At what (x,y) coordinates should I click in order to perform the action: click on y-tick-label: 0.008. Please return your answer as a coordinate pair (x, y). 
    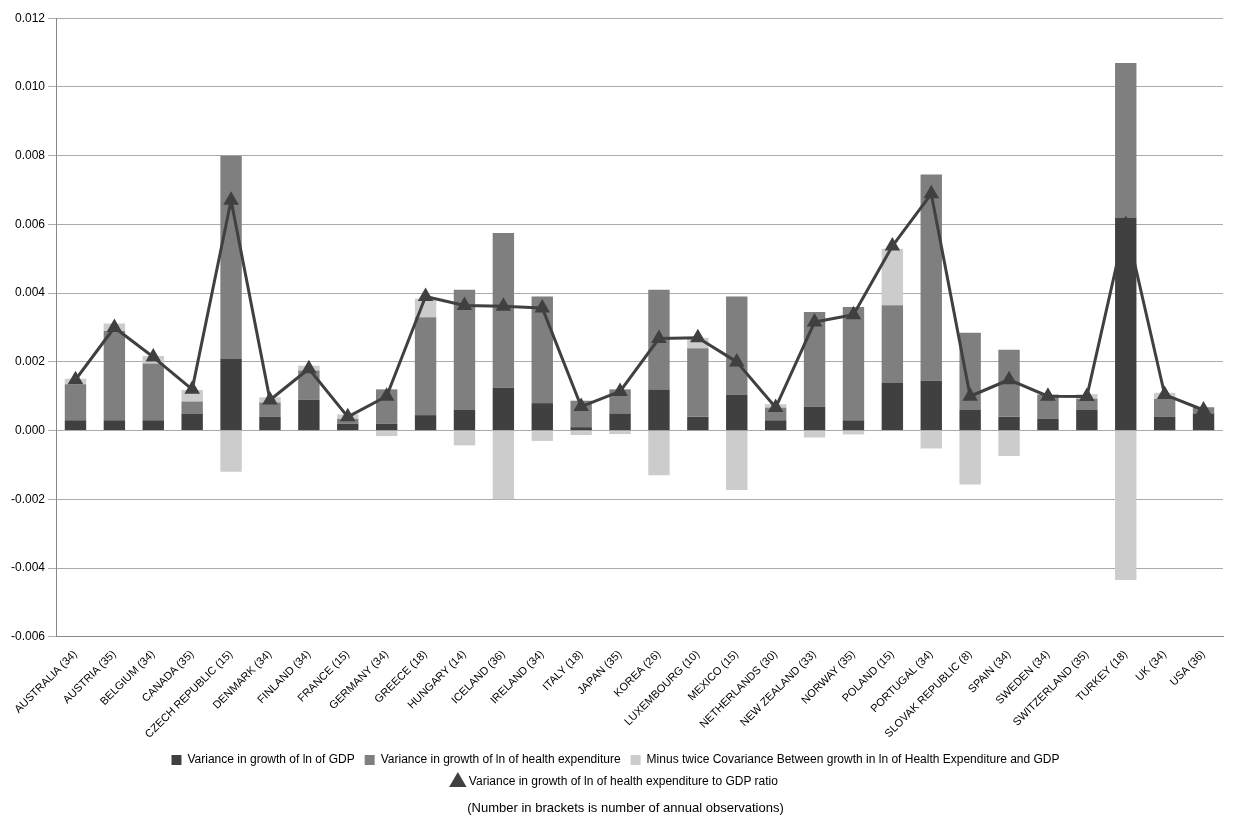
    Looking at the image, I should click on (30, 154).